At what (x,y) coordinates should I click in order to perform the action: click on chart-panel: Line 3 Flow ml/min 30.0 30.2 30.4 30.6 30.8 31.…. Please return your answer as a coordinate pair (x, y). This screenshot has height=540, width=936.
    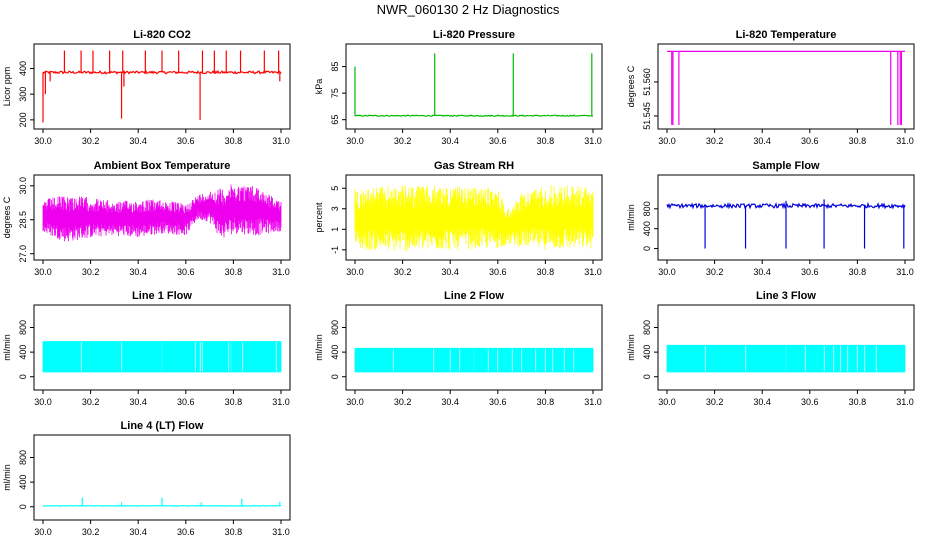
    Looking at the image, I should click on (770, 348).